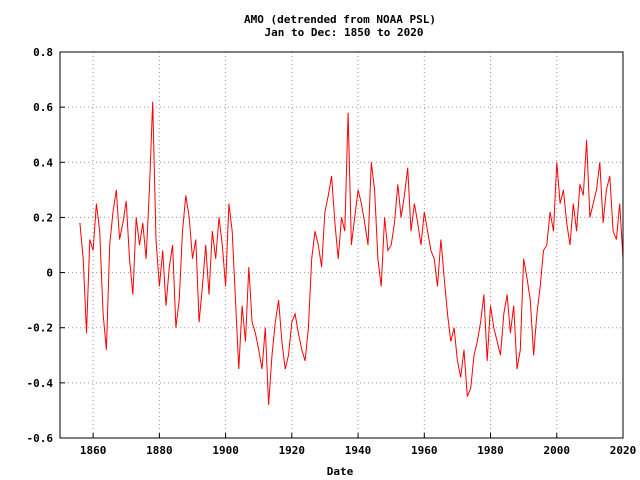 Image resolution: width=640 pixels, height=480 pixels. Describe the element at coordinates (40, 328) in the screenshot. I see `y-tick-label: -0.2` at that location.